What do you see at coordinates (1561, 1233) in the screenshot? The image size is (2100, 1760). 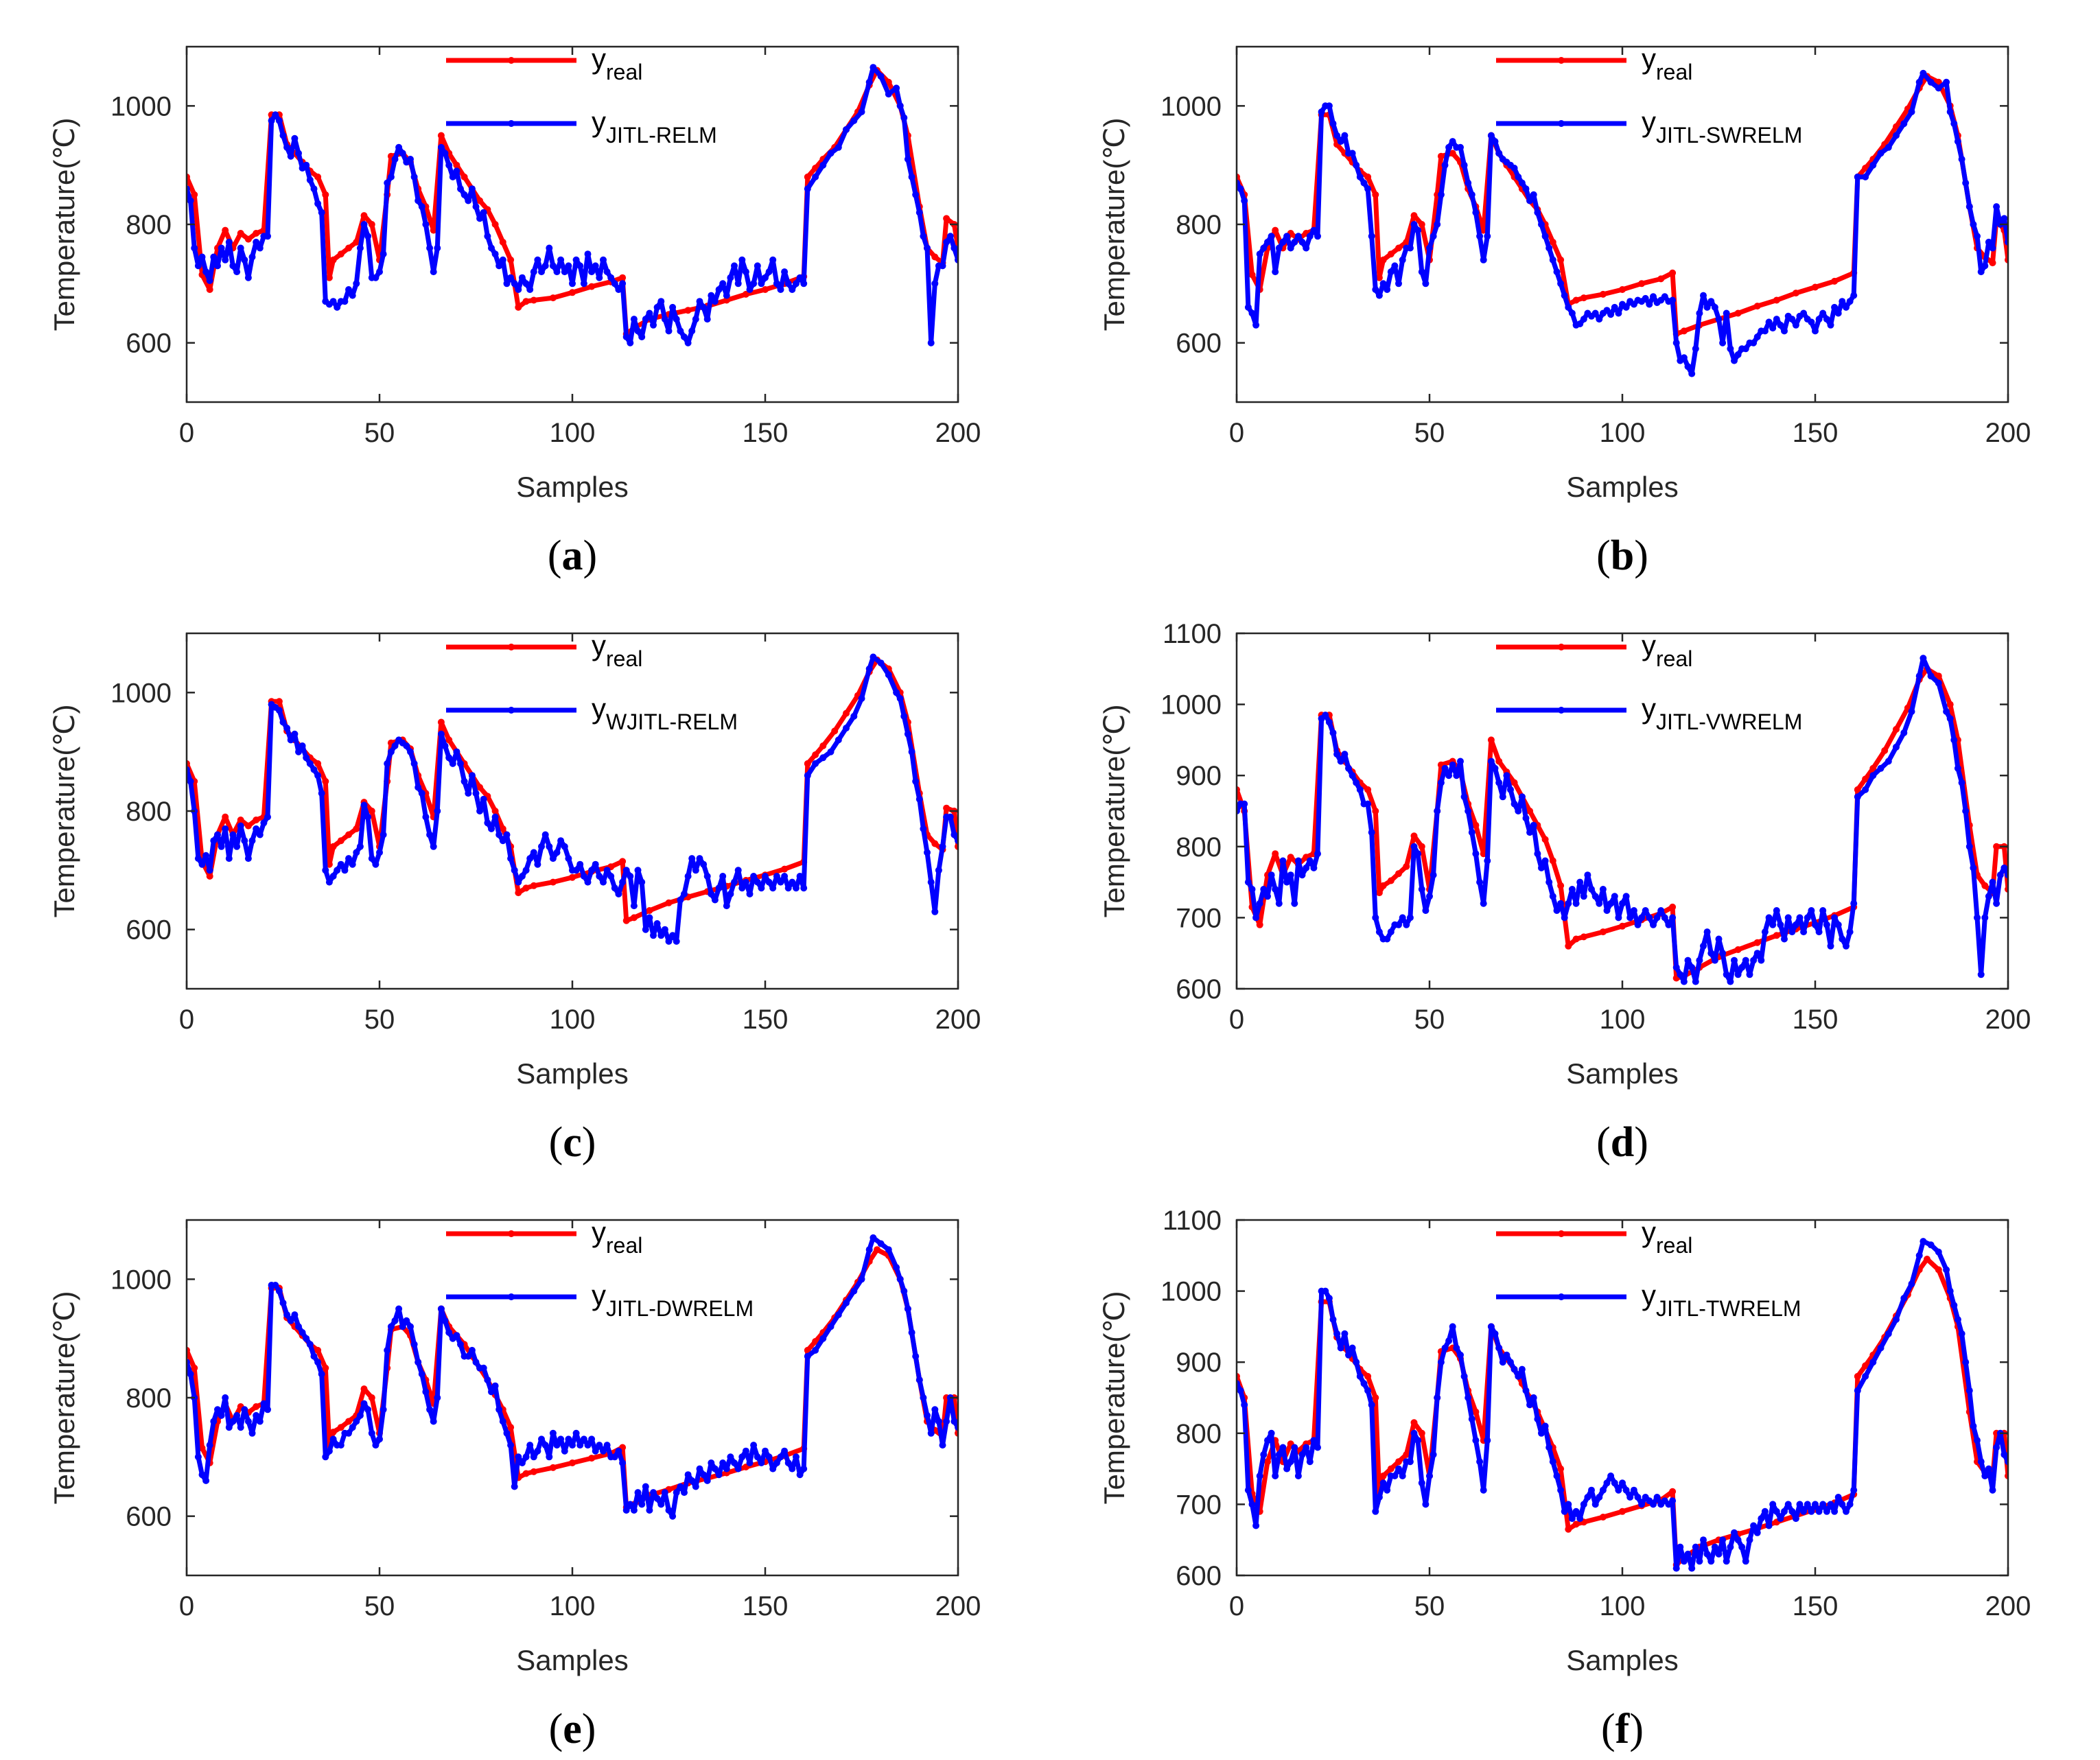 I see `legend-marker-real` at bounding box center [1561, 1233].